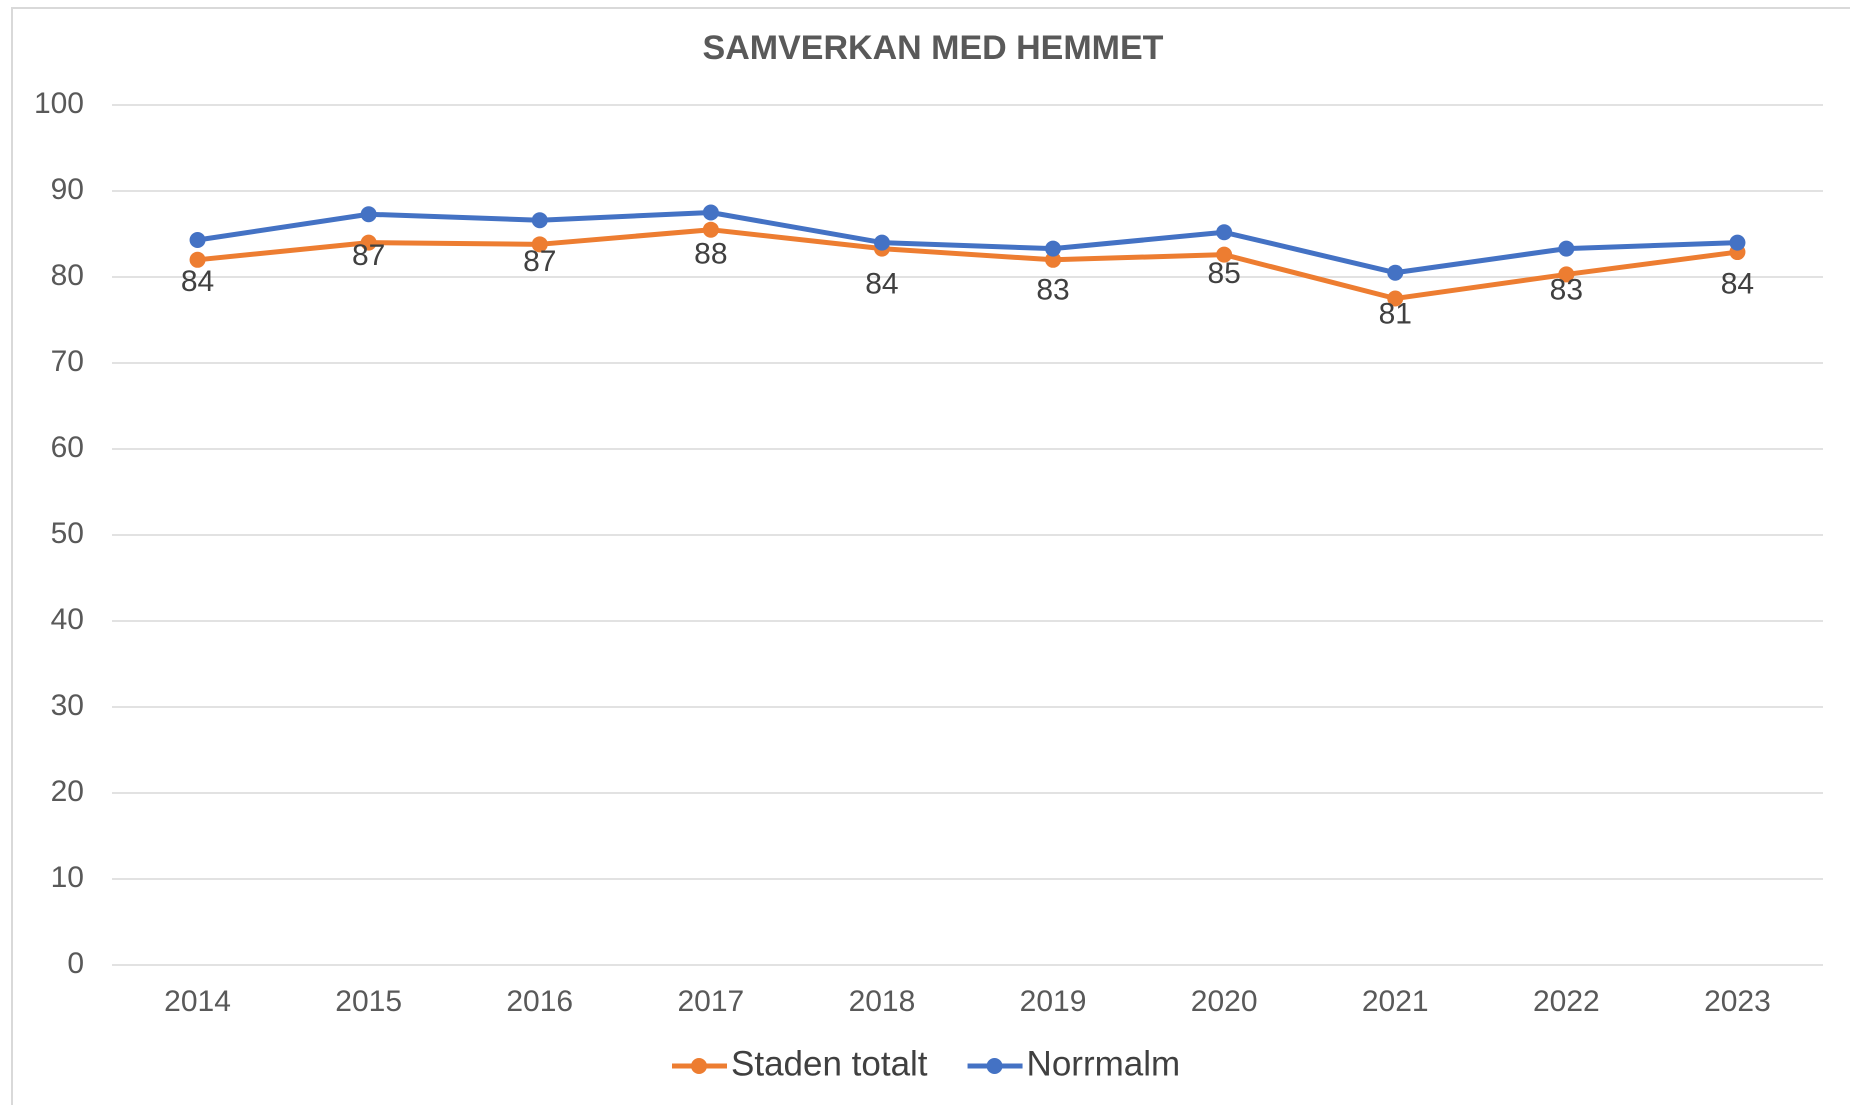 The image size is (1850, 1105). Describe the element at coordinates (67, 533) in the screenshot. I see `y-tick-label: 50` at that location.